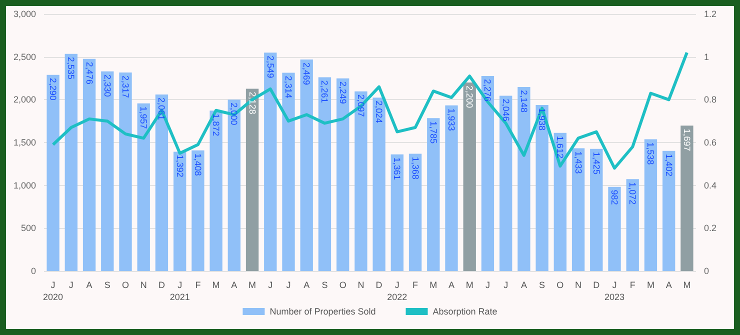 The width and height of the screenshot is (740, 335). Describe the element at coordinates (710, 99) in the screenshot. I see `y2-tick-label: 0.8` at that location.